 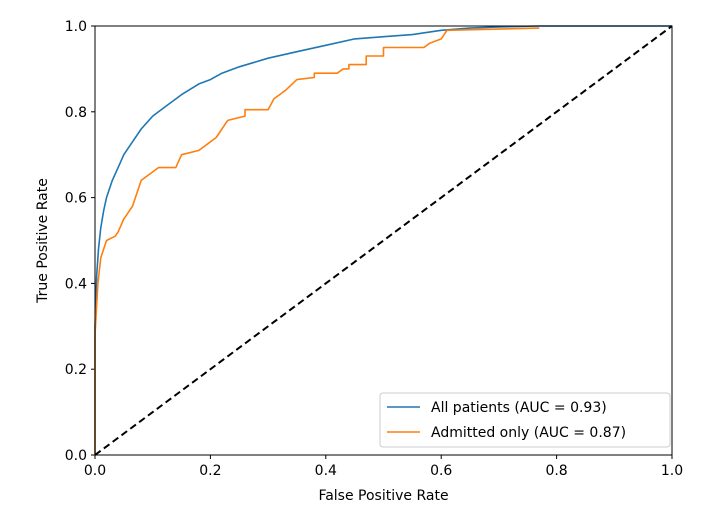 I want to click on legend-label-all-patients: All patients (AUC = 0.93), so click(x=519, y=408).